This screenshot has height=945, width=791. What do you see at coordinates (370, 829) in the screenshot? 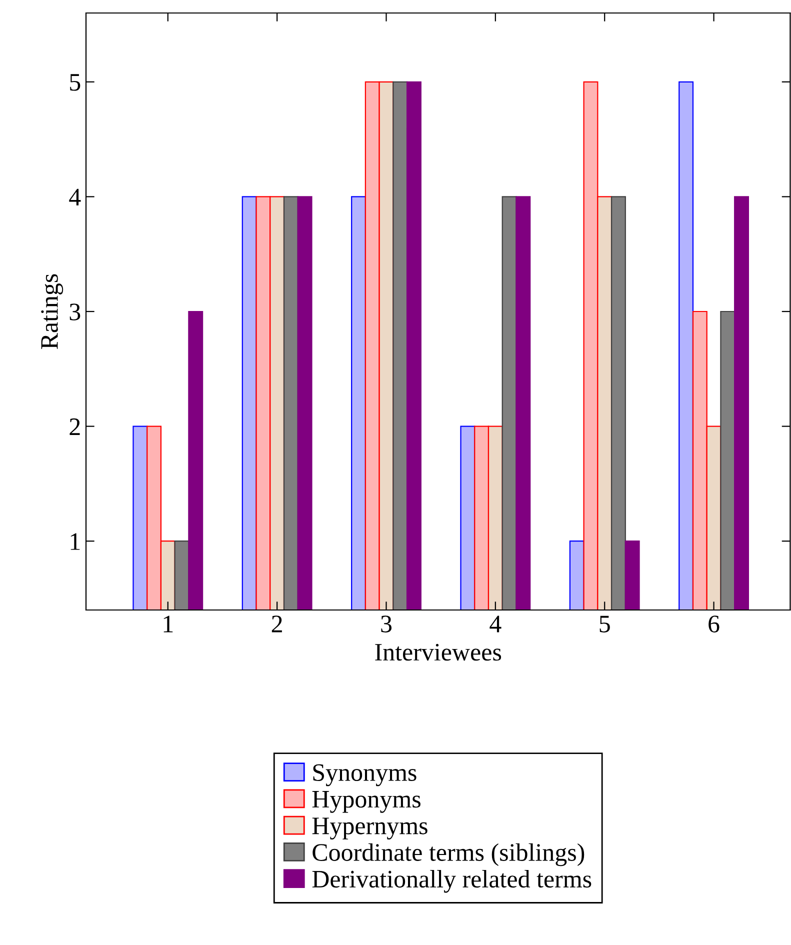
I see `legend-label: Hypernyms` at bounding box center [370, 829].